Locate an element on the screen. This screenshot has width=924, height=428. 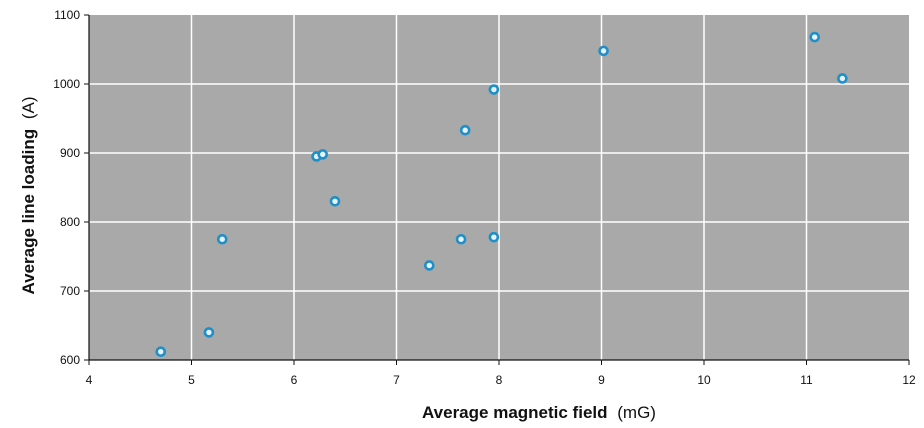
x-tick-label: 8 is located at coordinates (499, 380).